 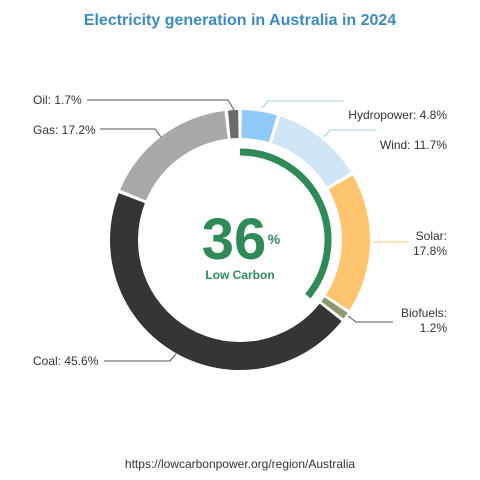 What do you see at coordinates (66, 361) in the screenshot?
I see `slice-label-coal: Coal: 45.6%` at bounding box center [66, 361].